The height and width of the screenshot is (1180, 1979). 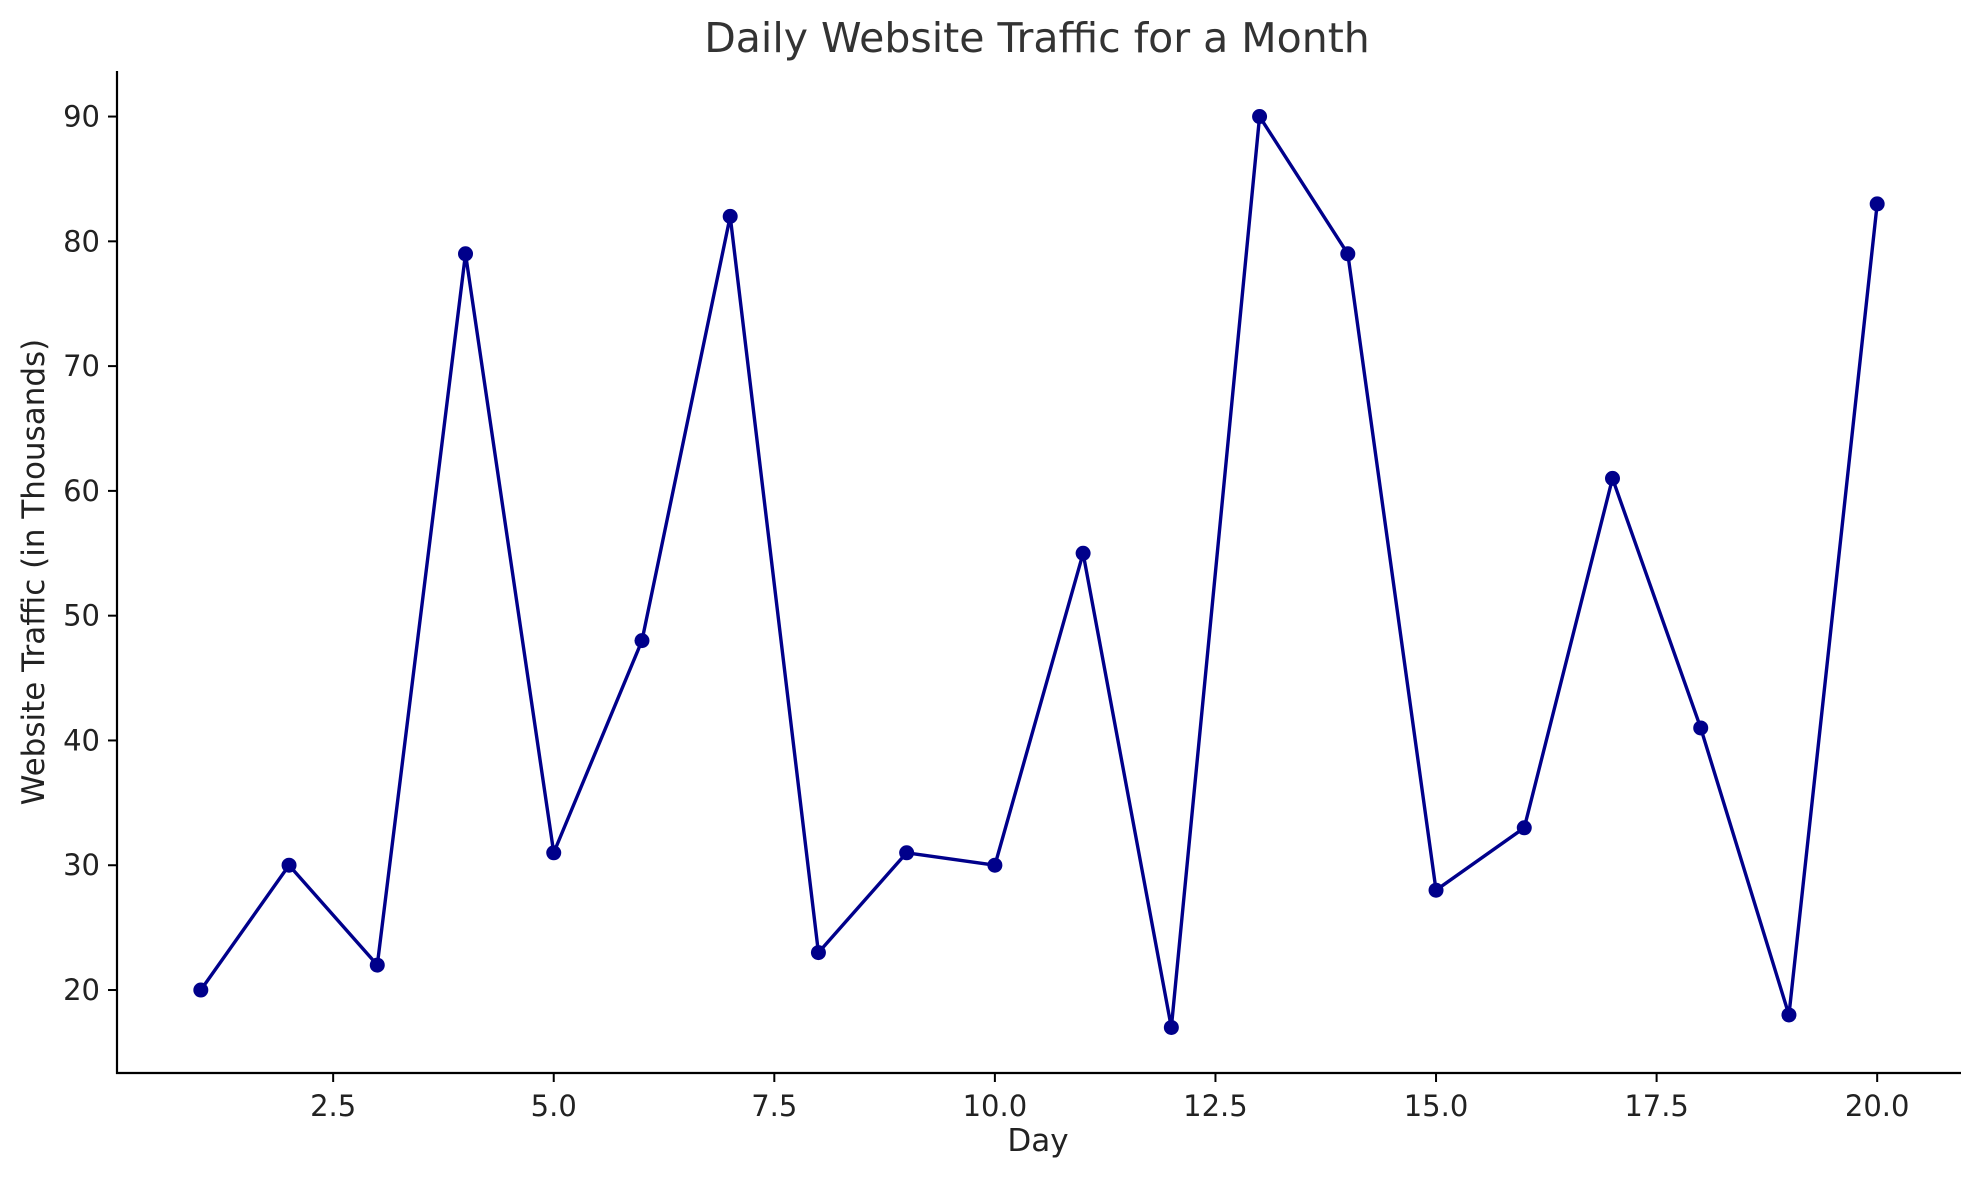 I want to click on x-tick-label: 7.5, so click(x=774, y=1106).